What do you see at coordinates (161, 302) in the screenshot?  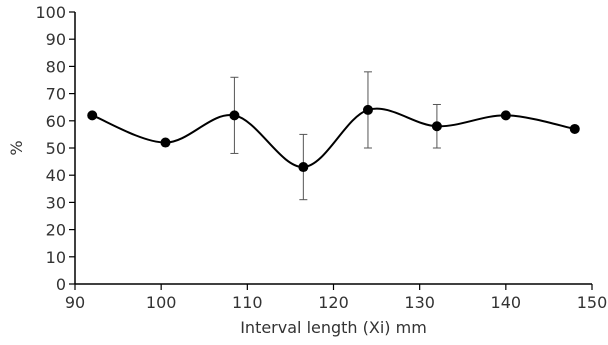 I see `x-tick-label: 100` at bounding box center [161, 302].